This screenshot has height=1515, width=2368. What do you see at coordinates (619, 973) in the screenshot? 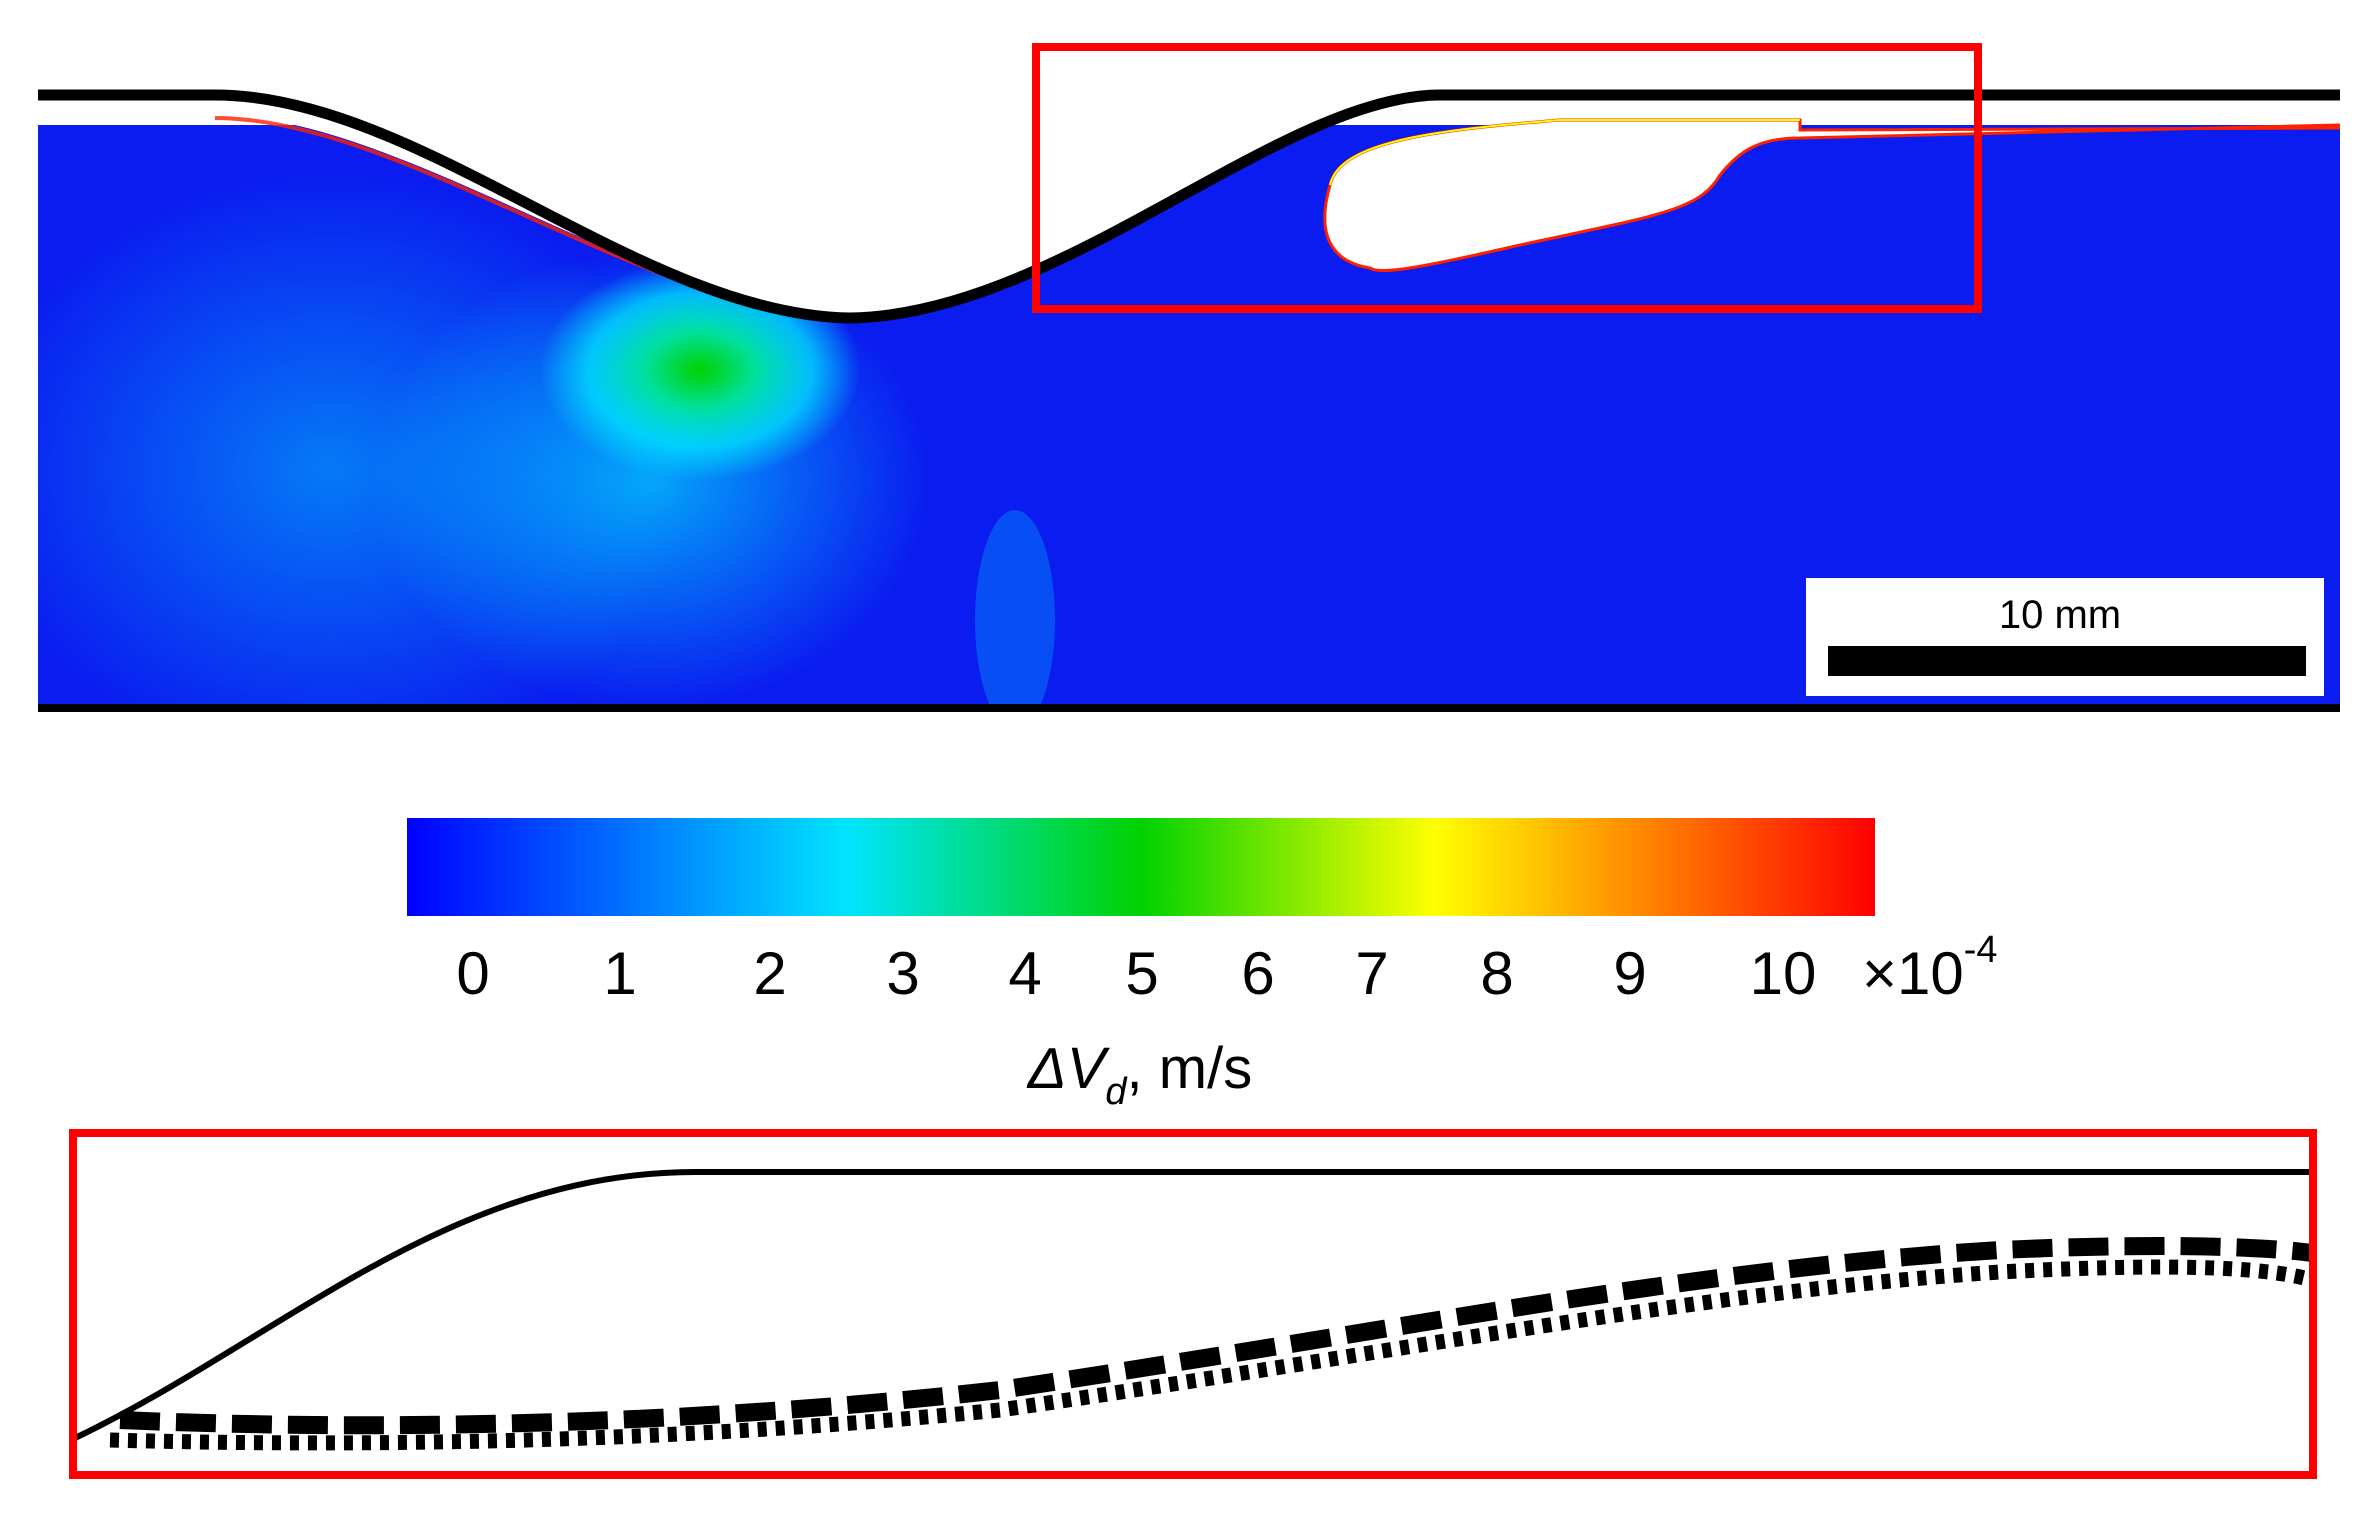
I see `colorbar-tick: 1` at bounding box center [619, 973].